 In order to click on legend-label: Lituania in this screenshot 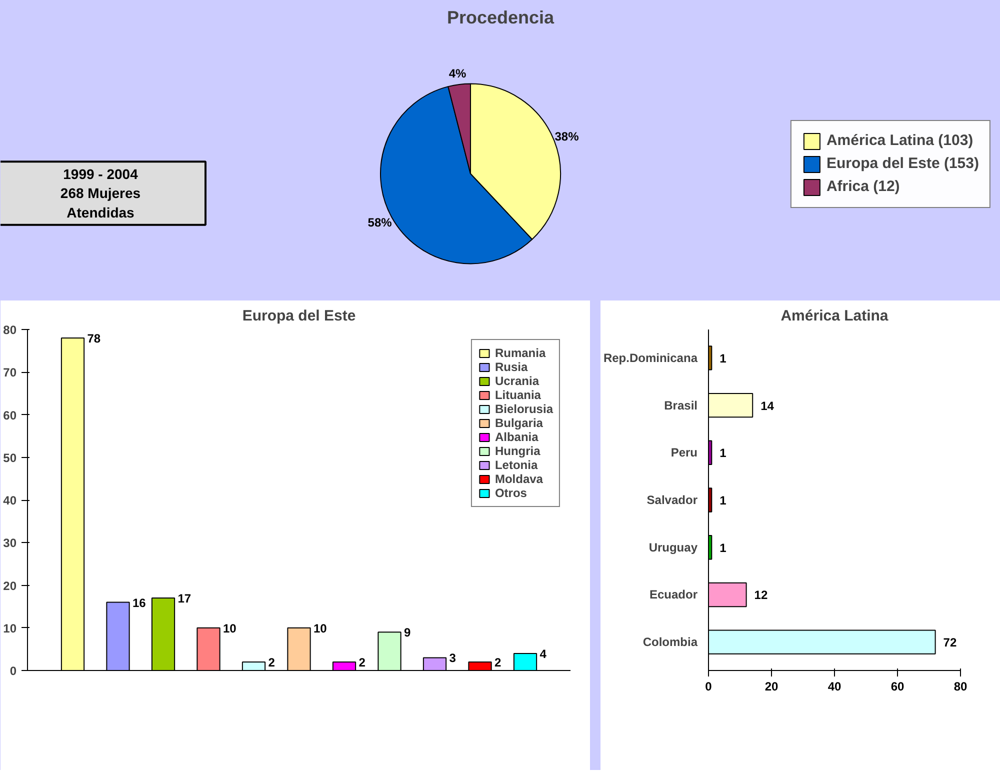, I will do `click(517, 395)`.